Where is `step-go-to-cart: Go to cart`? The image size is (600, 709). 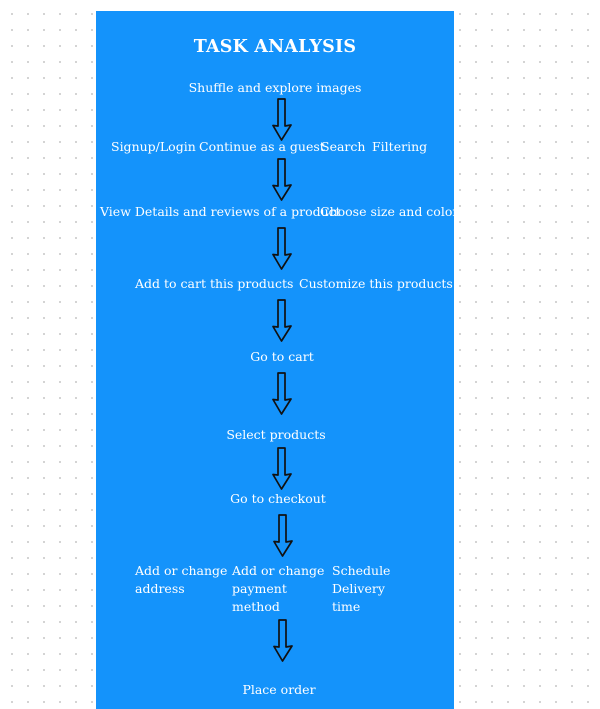
step-go-to-cart: Go to cart is located at coordinates (282, 356).